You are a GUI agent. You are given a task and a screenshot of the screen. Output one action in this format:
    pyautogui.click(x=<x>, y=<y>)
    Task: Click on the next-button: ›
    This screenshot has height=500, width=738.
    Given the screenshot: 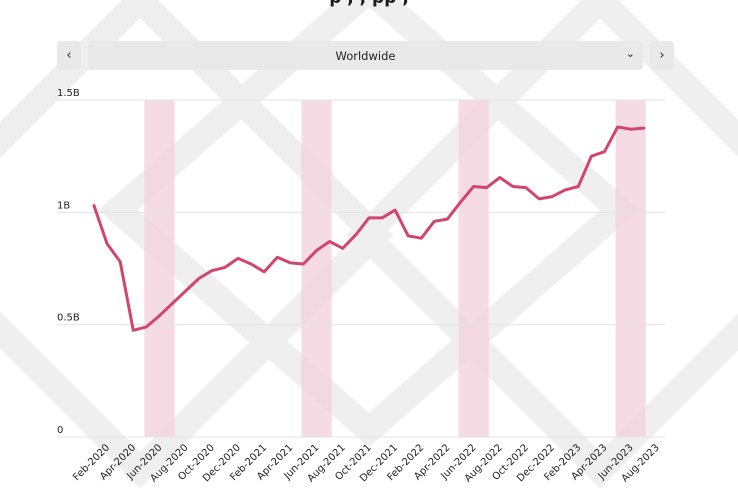 What is the action you would take?
    pyautogui.click(x=662, y=55)
    